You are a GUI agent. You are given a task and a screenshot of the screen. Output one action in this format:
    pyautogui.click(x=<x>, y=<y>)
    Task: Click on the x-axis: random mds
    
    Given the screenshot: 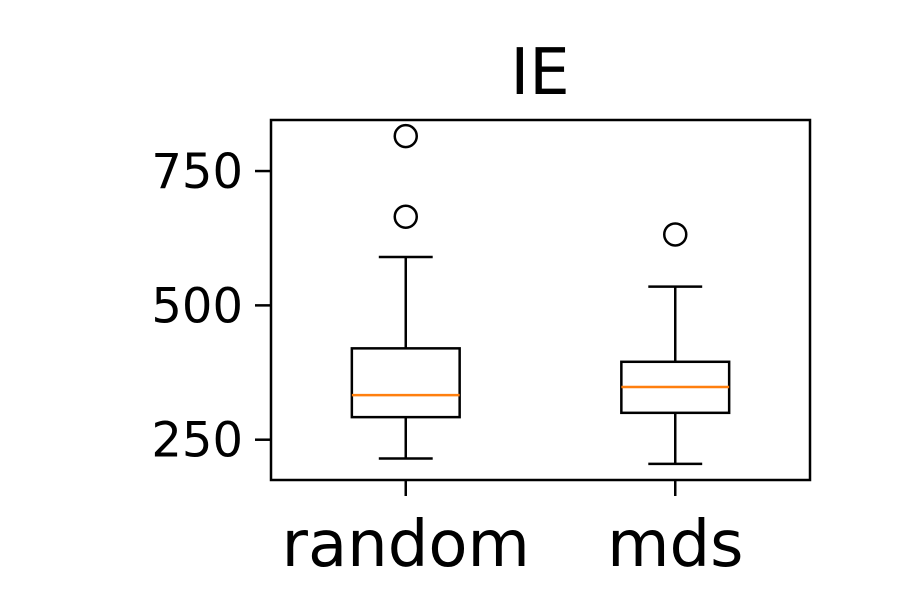 What is the action you would take?
    pyautogui.click(x=512, y=531)
    